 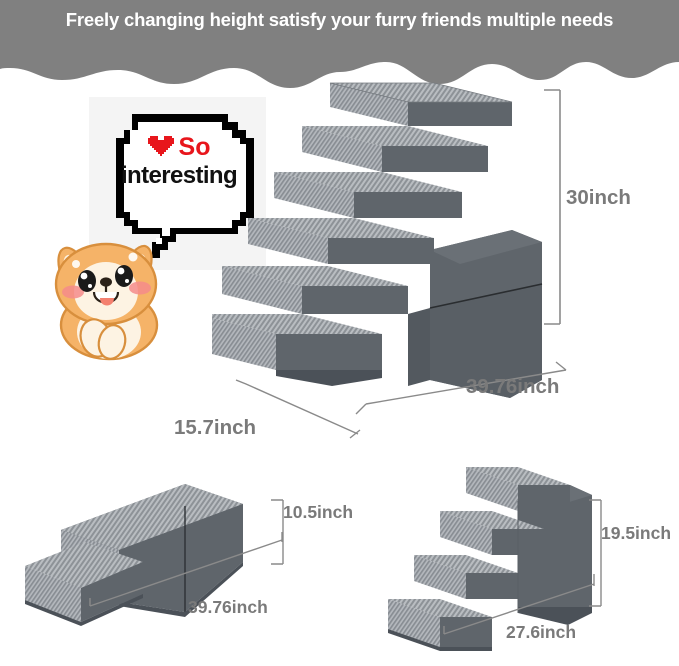 I want to click on banner-wave-shape, so click(x=339, y=44).